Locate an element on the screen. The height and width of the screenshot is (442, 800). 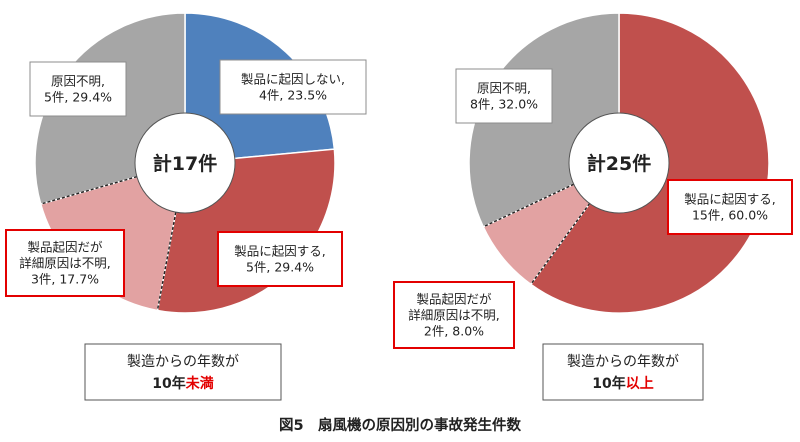
center-total-label: 計25件 is located at coordinates (619, 163).